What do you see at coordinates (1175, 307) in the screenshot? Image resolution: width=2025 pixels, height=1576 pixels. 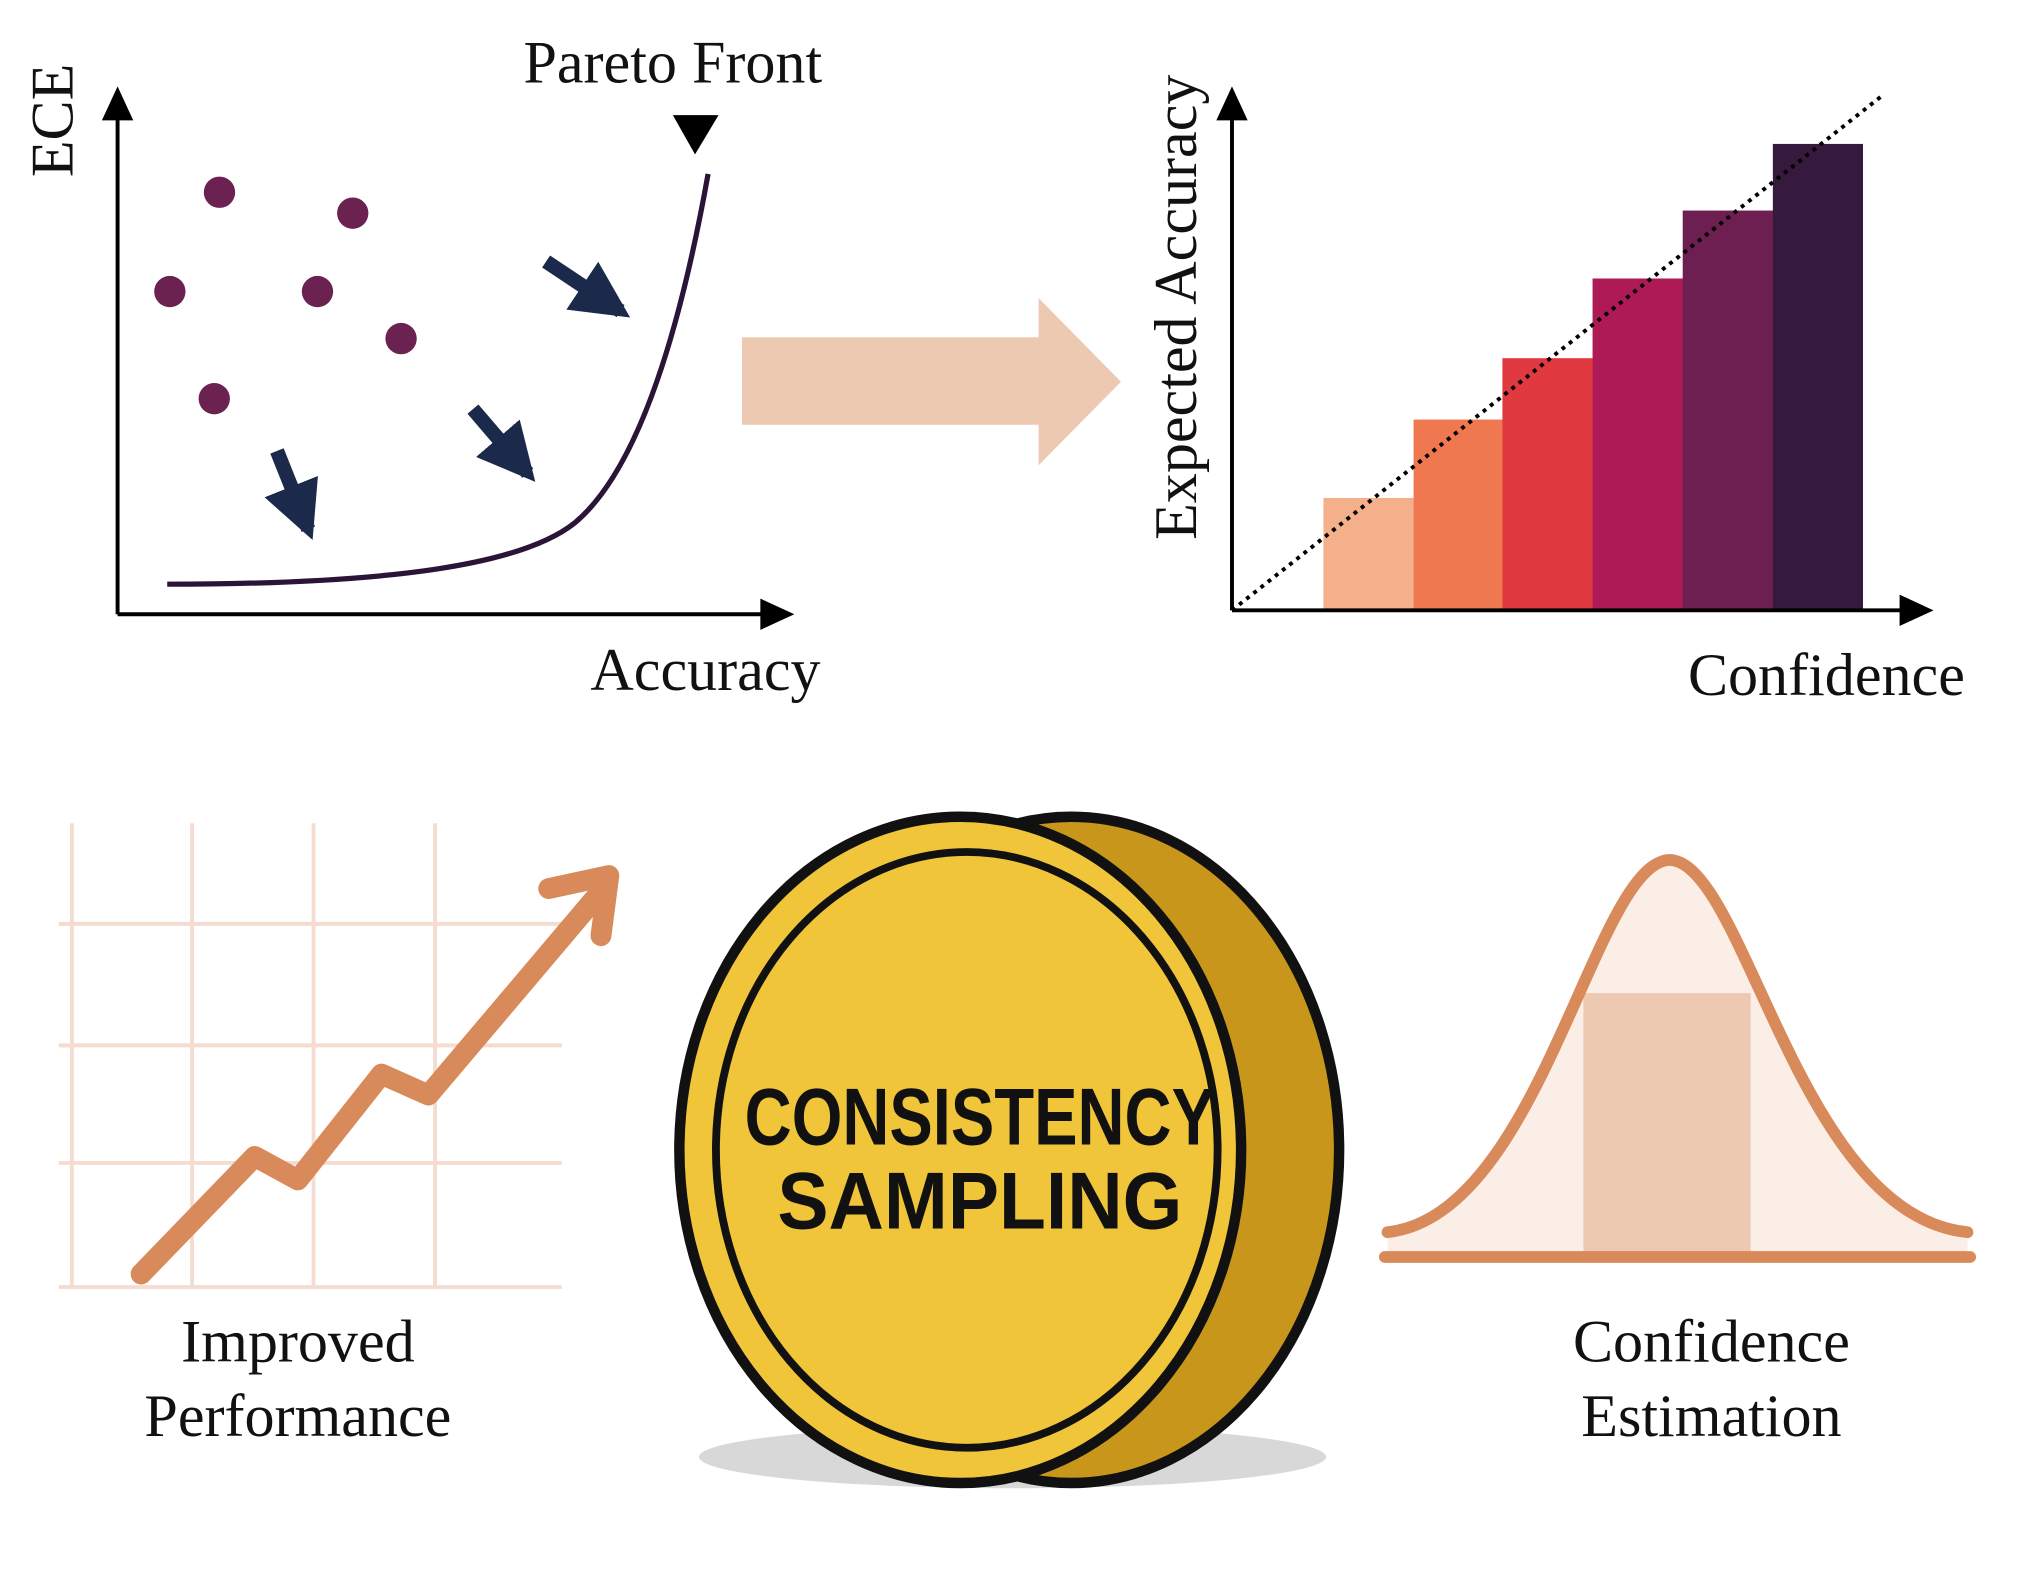 I see `y-axis-label: Expected Accuracy` at bounding box center [1175, 307].